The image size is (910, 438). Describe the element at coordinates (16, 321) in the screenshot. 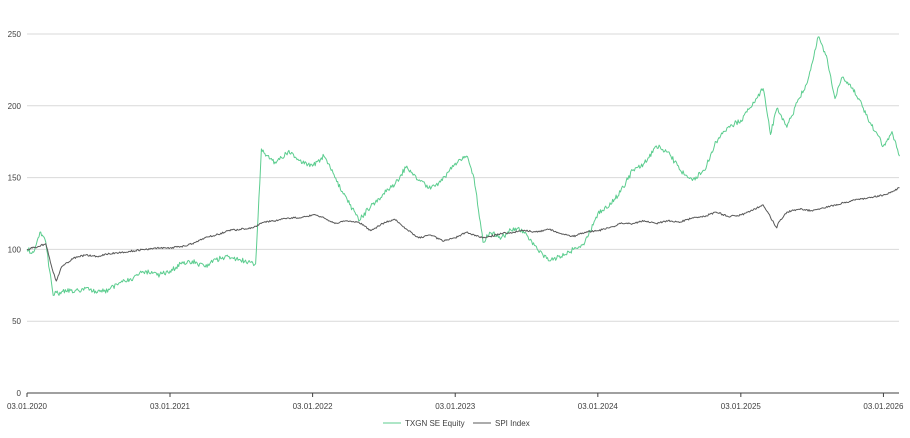

I see `y-tick-label: 50` at that location.